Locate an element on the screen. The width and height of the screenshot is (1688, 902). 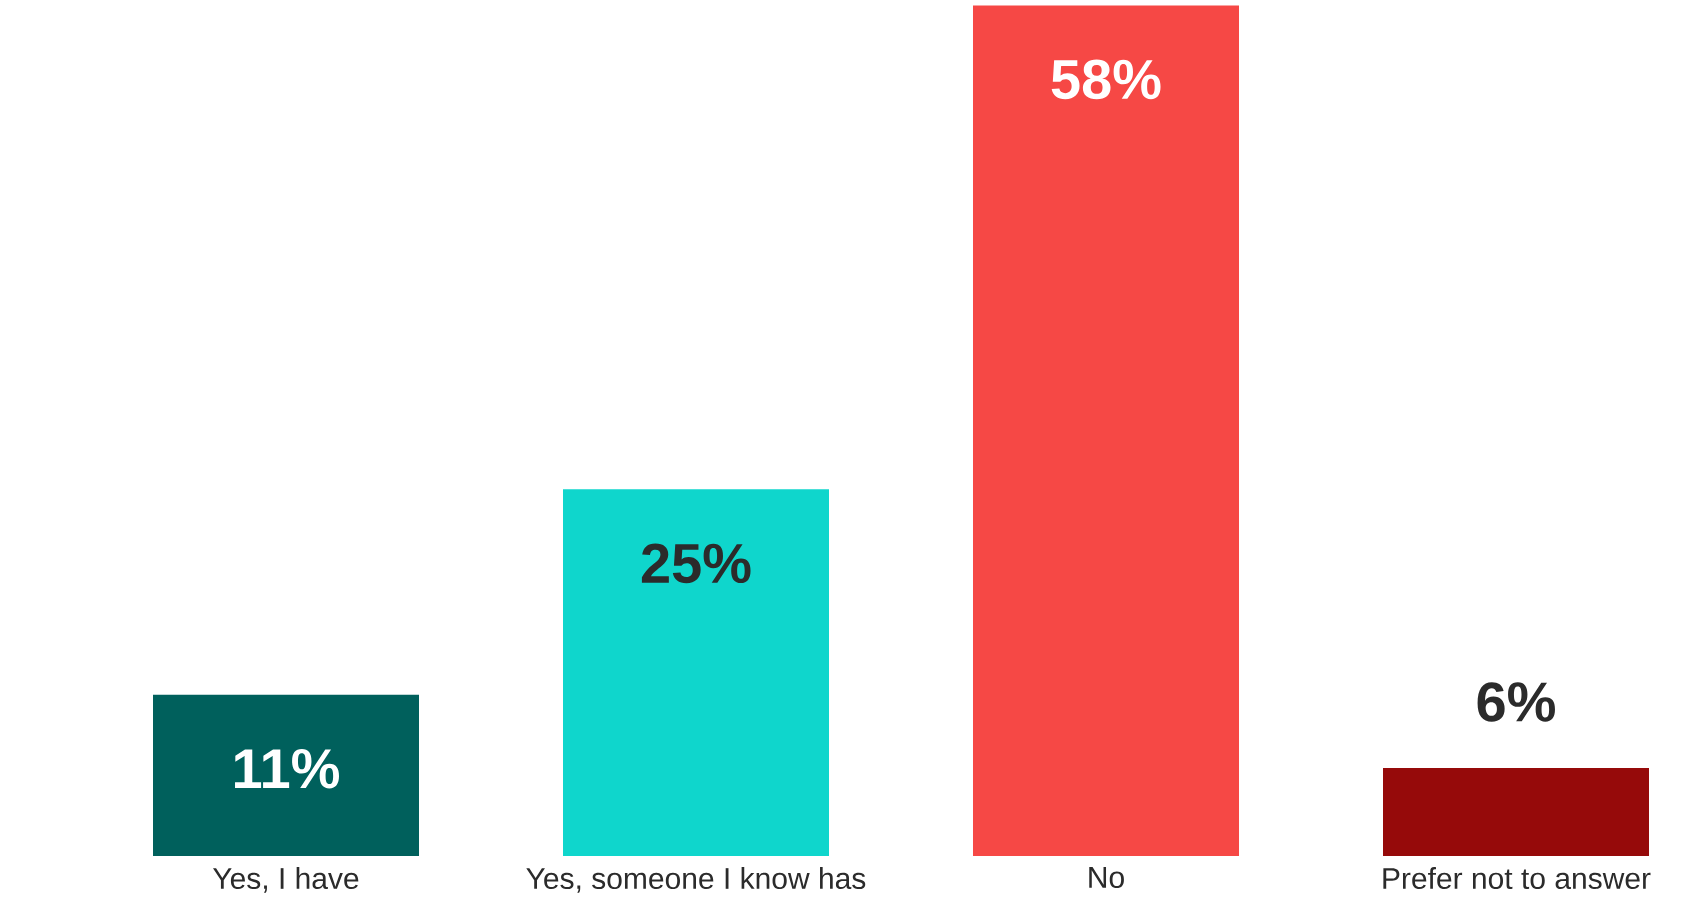
data-label: 58% is located at coordinates (1106, 79).